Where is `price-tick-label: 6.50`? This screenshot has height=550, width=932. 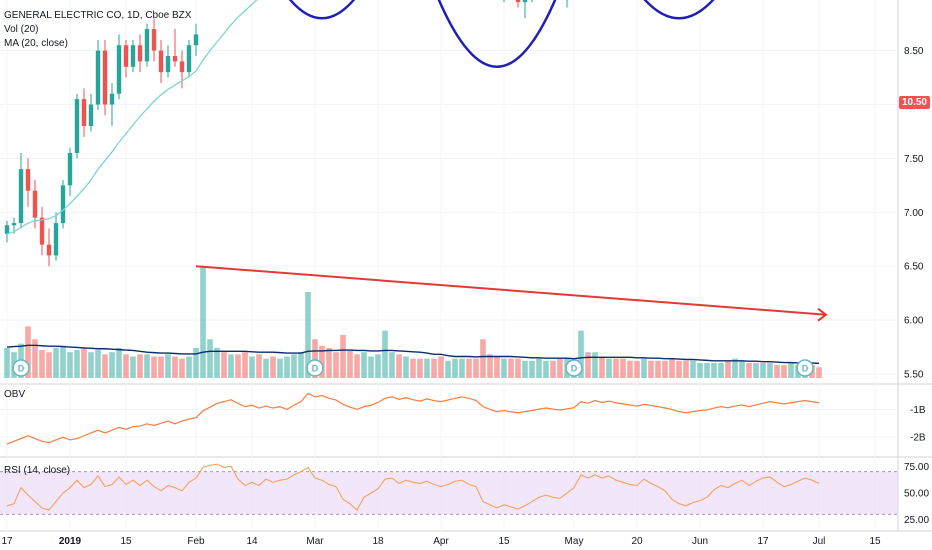
price-tick-label: 6.50 is located at coordinates (914, 267).